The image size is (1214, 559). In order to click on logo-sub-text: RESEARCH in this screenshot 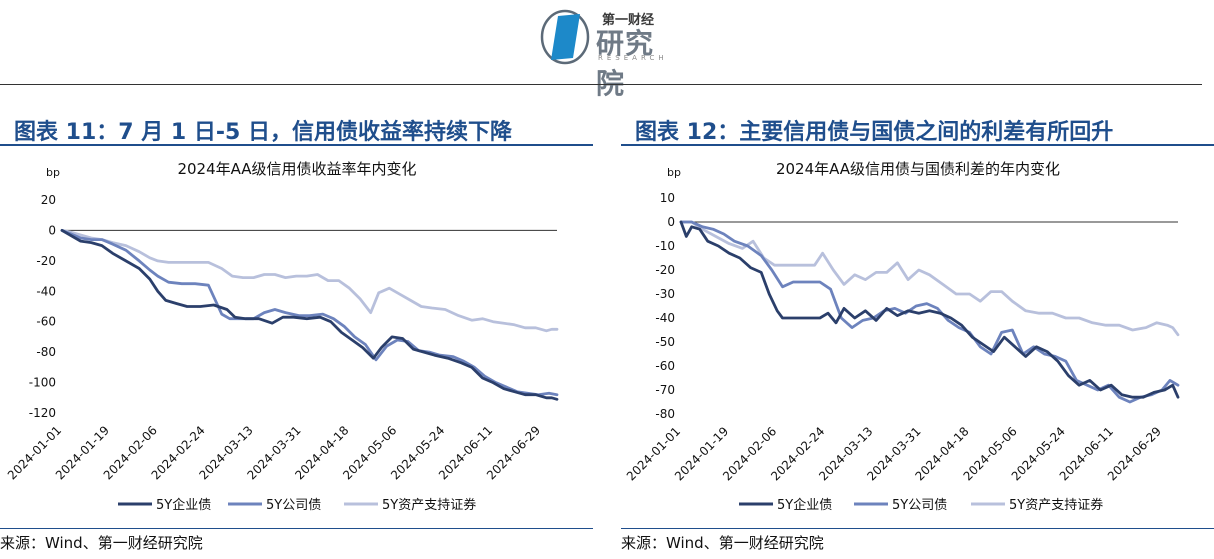, I will do `click(633, 58)`.